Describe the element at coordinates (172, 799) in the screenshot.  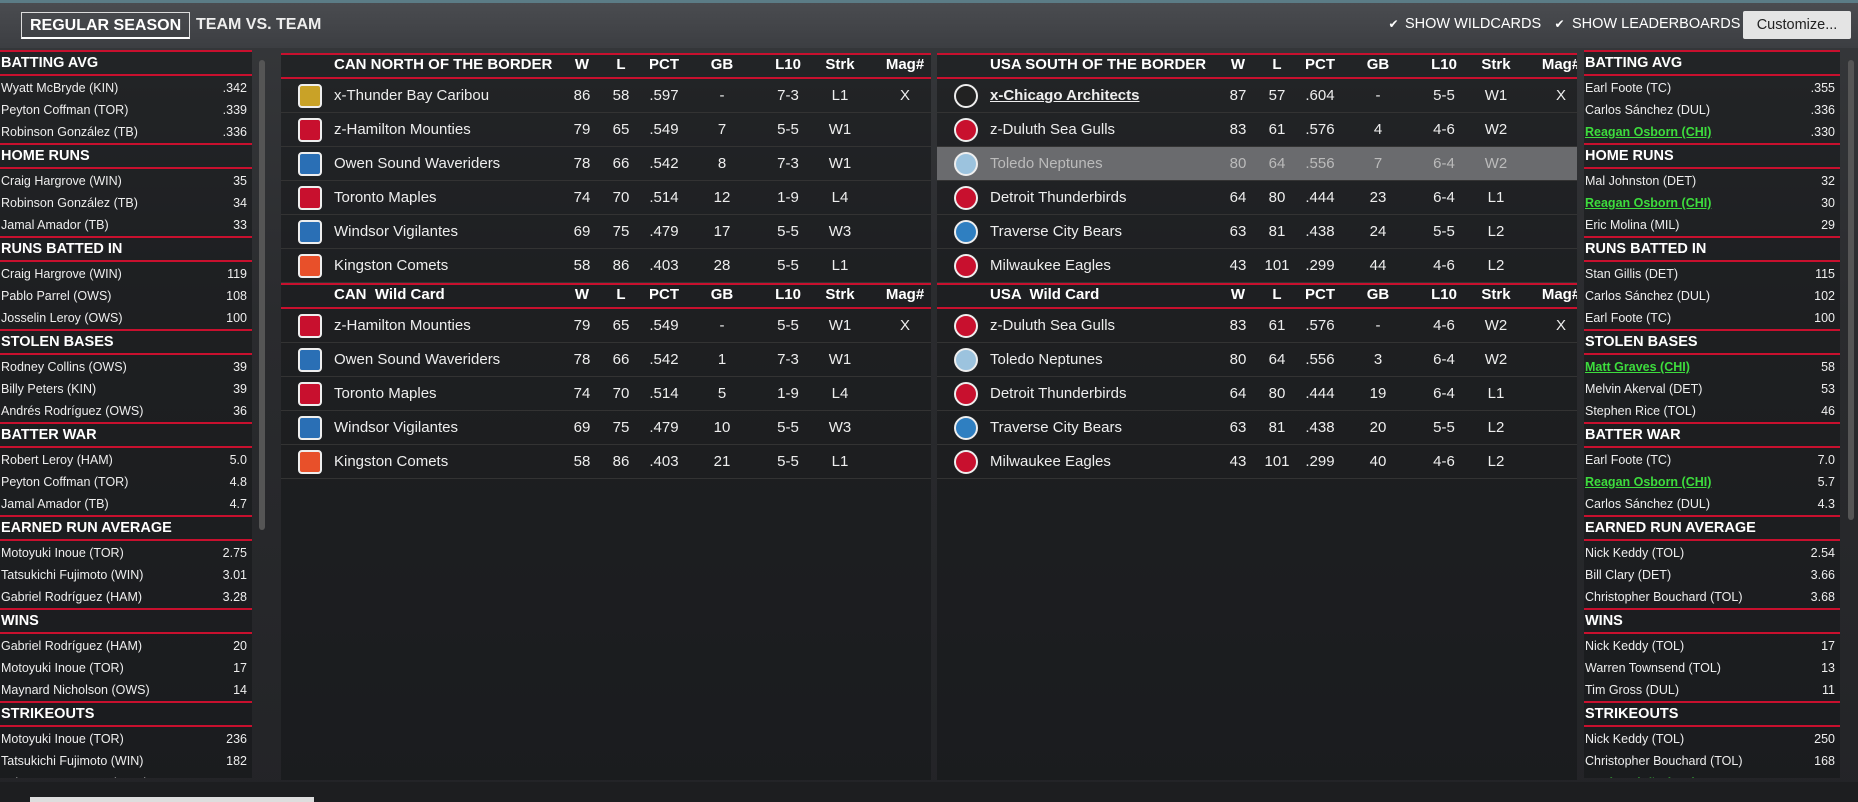
I see `bottom-tab` at that location.